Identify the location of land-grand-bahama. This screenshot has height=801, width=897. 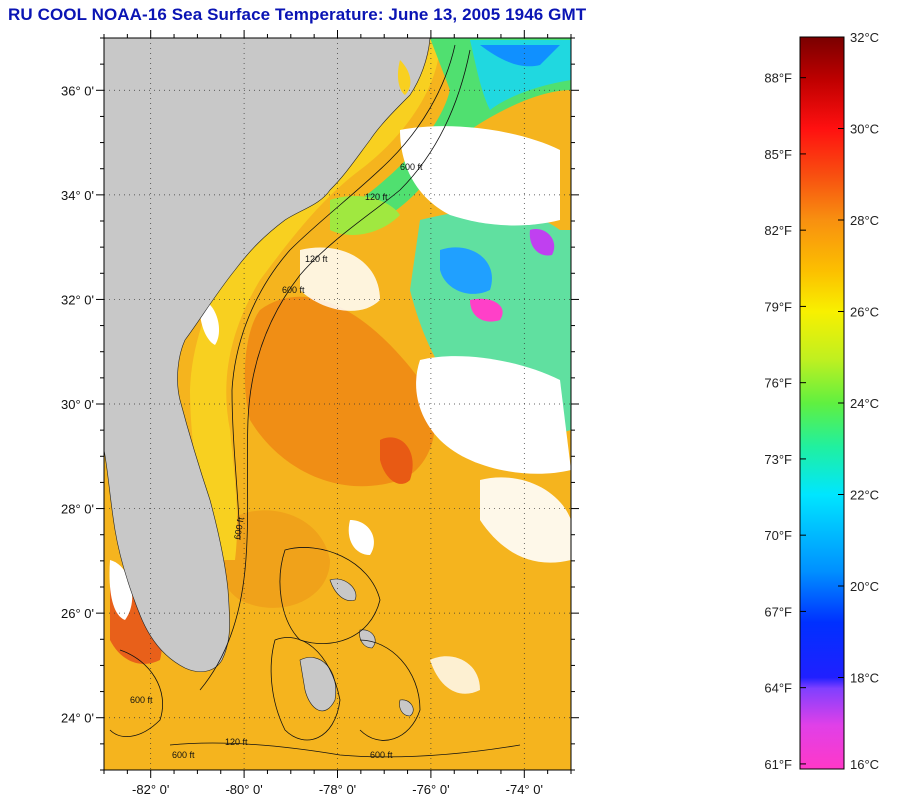
(343, 589).